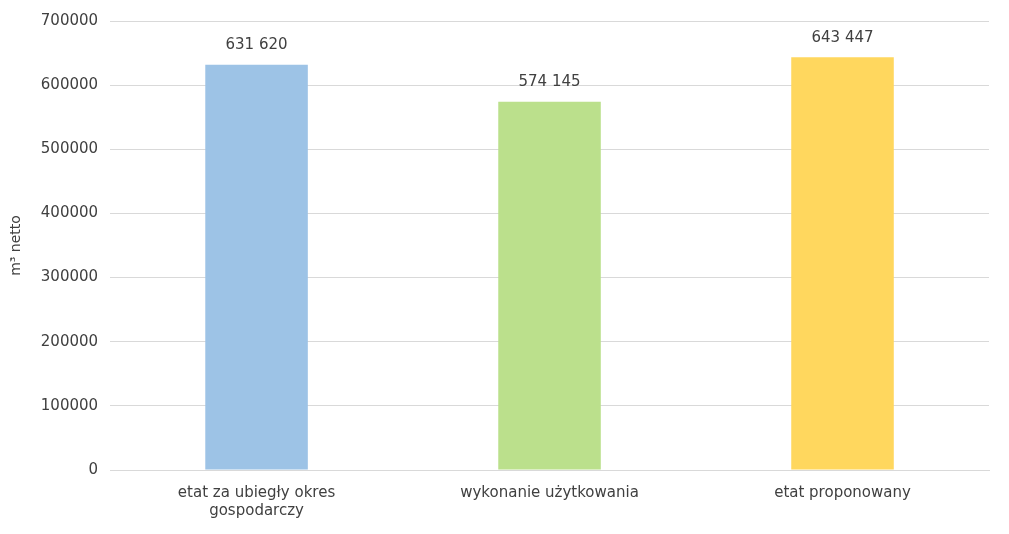  I want to click on y-tick-label: 200000, so click(69, 340).